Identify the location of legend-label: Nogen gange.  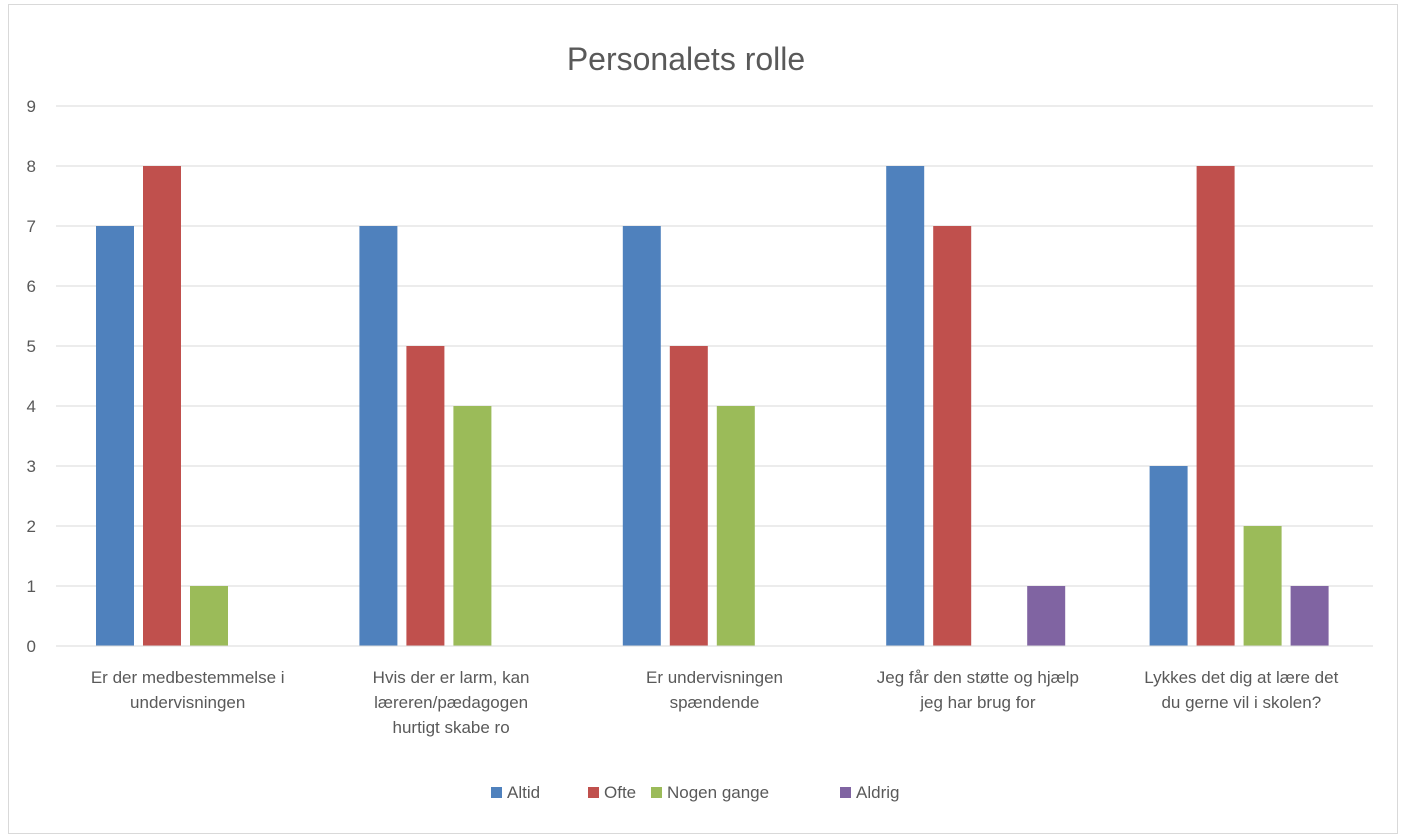
(718, 792).